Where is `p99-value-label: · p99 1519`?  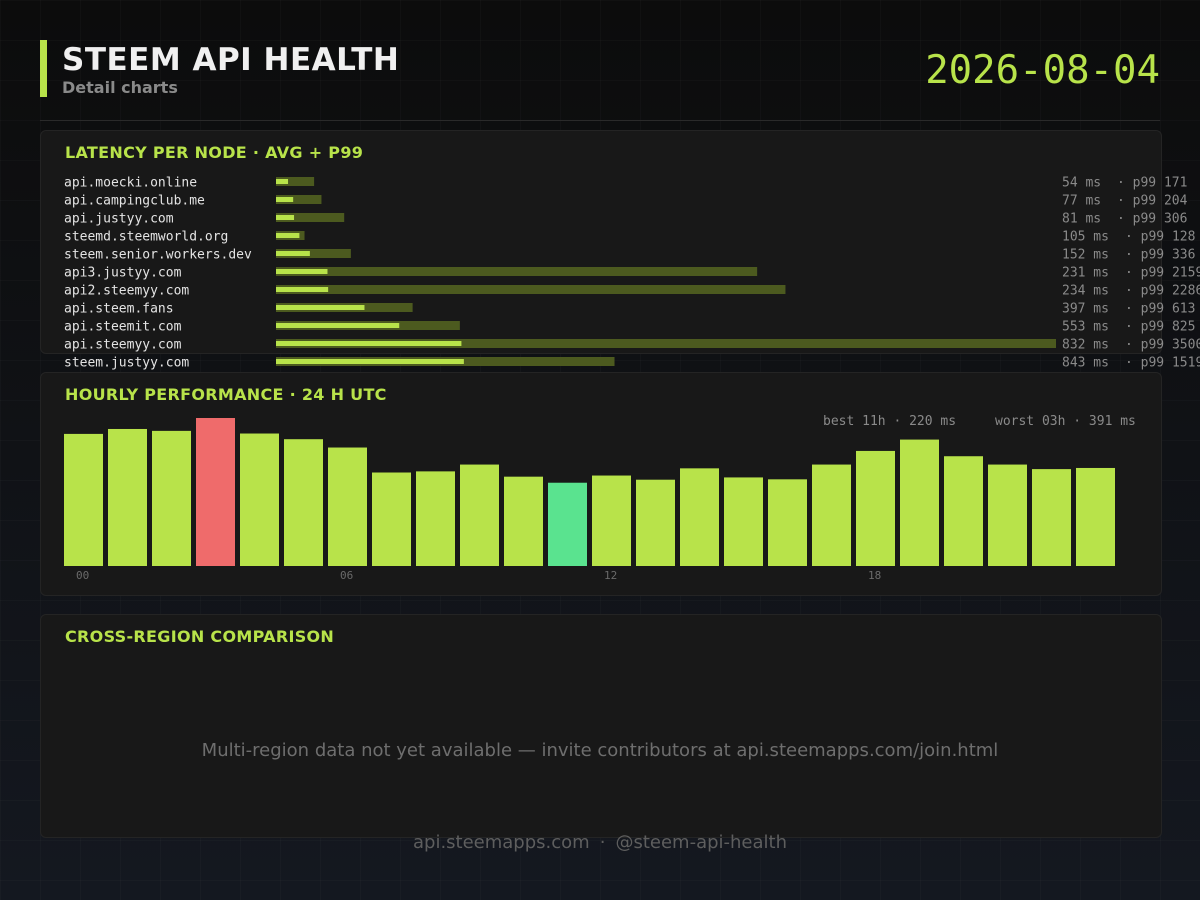
p99-value-label: · p99 1519 is located at coordinates (1162, 363).